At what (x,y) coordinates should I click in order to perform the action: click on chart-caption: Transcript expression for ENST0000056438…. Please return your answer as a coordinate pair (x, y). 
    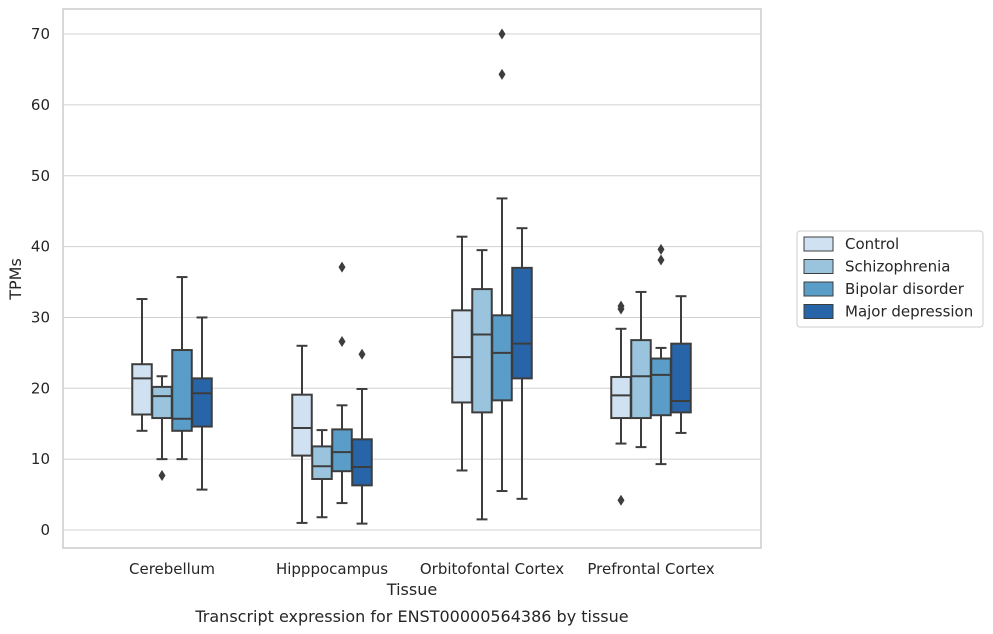
    Looking at the image, I should click on (411, 616).